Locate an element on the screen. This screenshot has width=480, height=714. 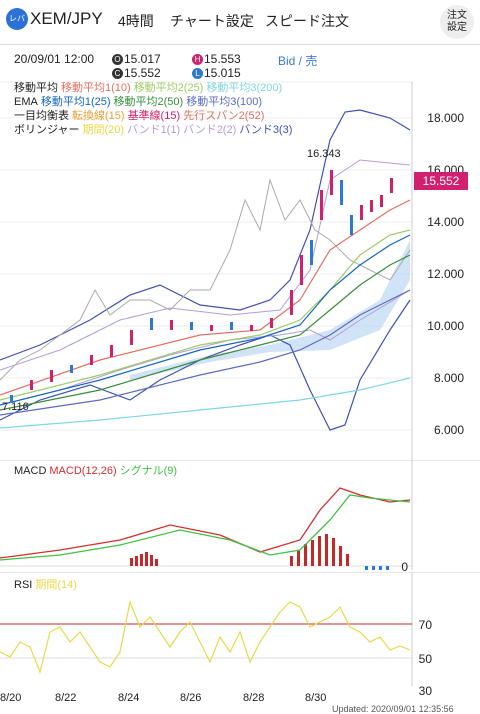
macd-histogram is located at coordinates (259, 552).